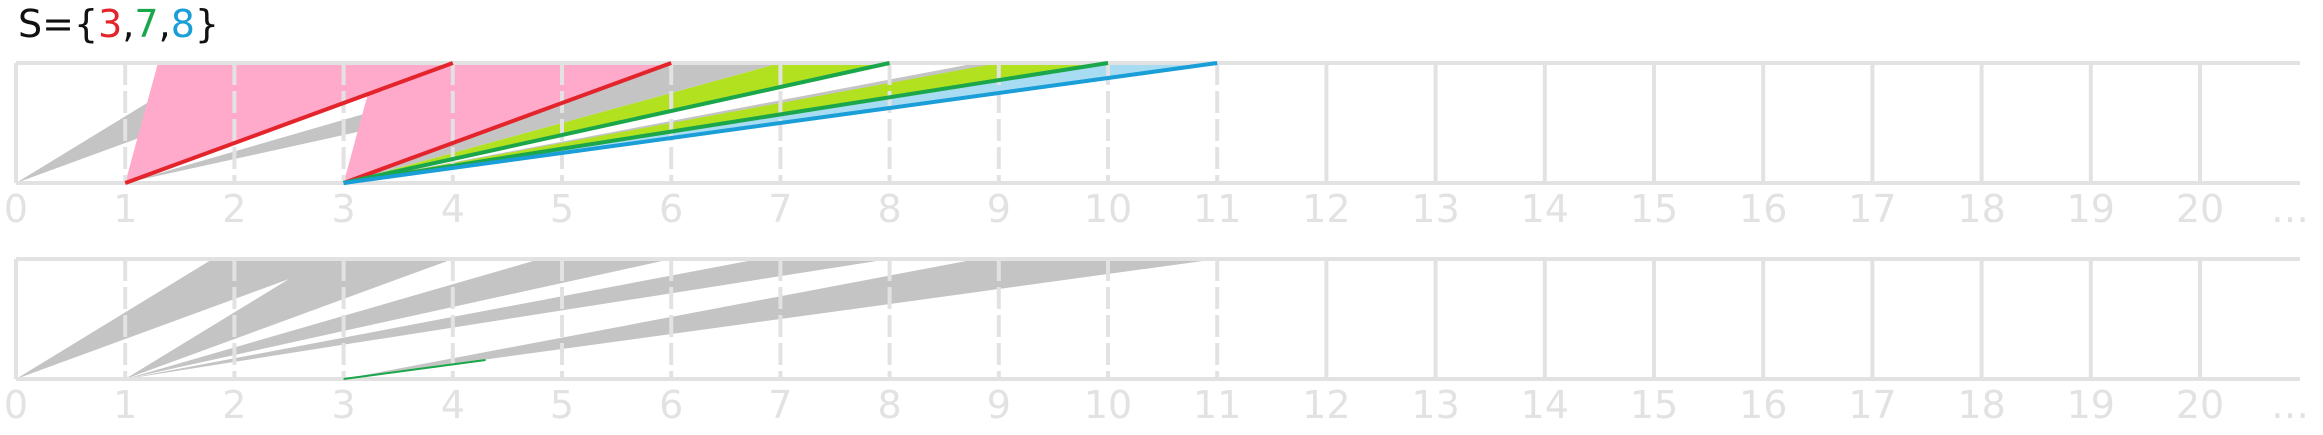  I want to click on title-prefix: S={, so click(58, 24).